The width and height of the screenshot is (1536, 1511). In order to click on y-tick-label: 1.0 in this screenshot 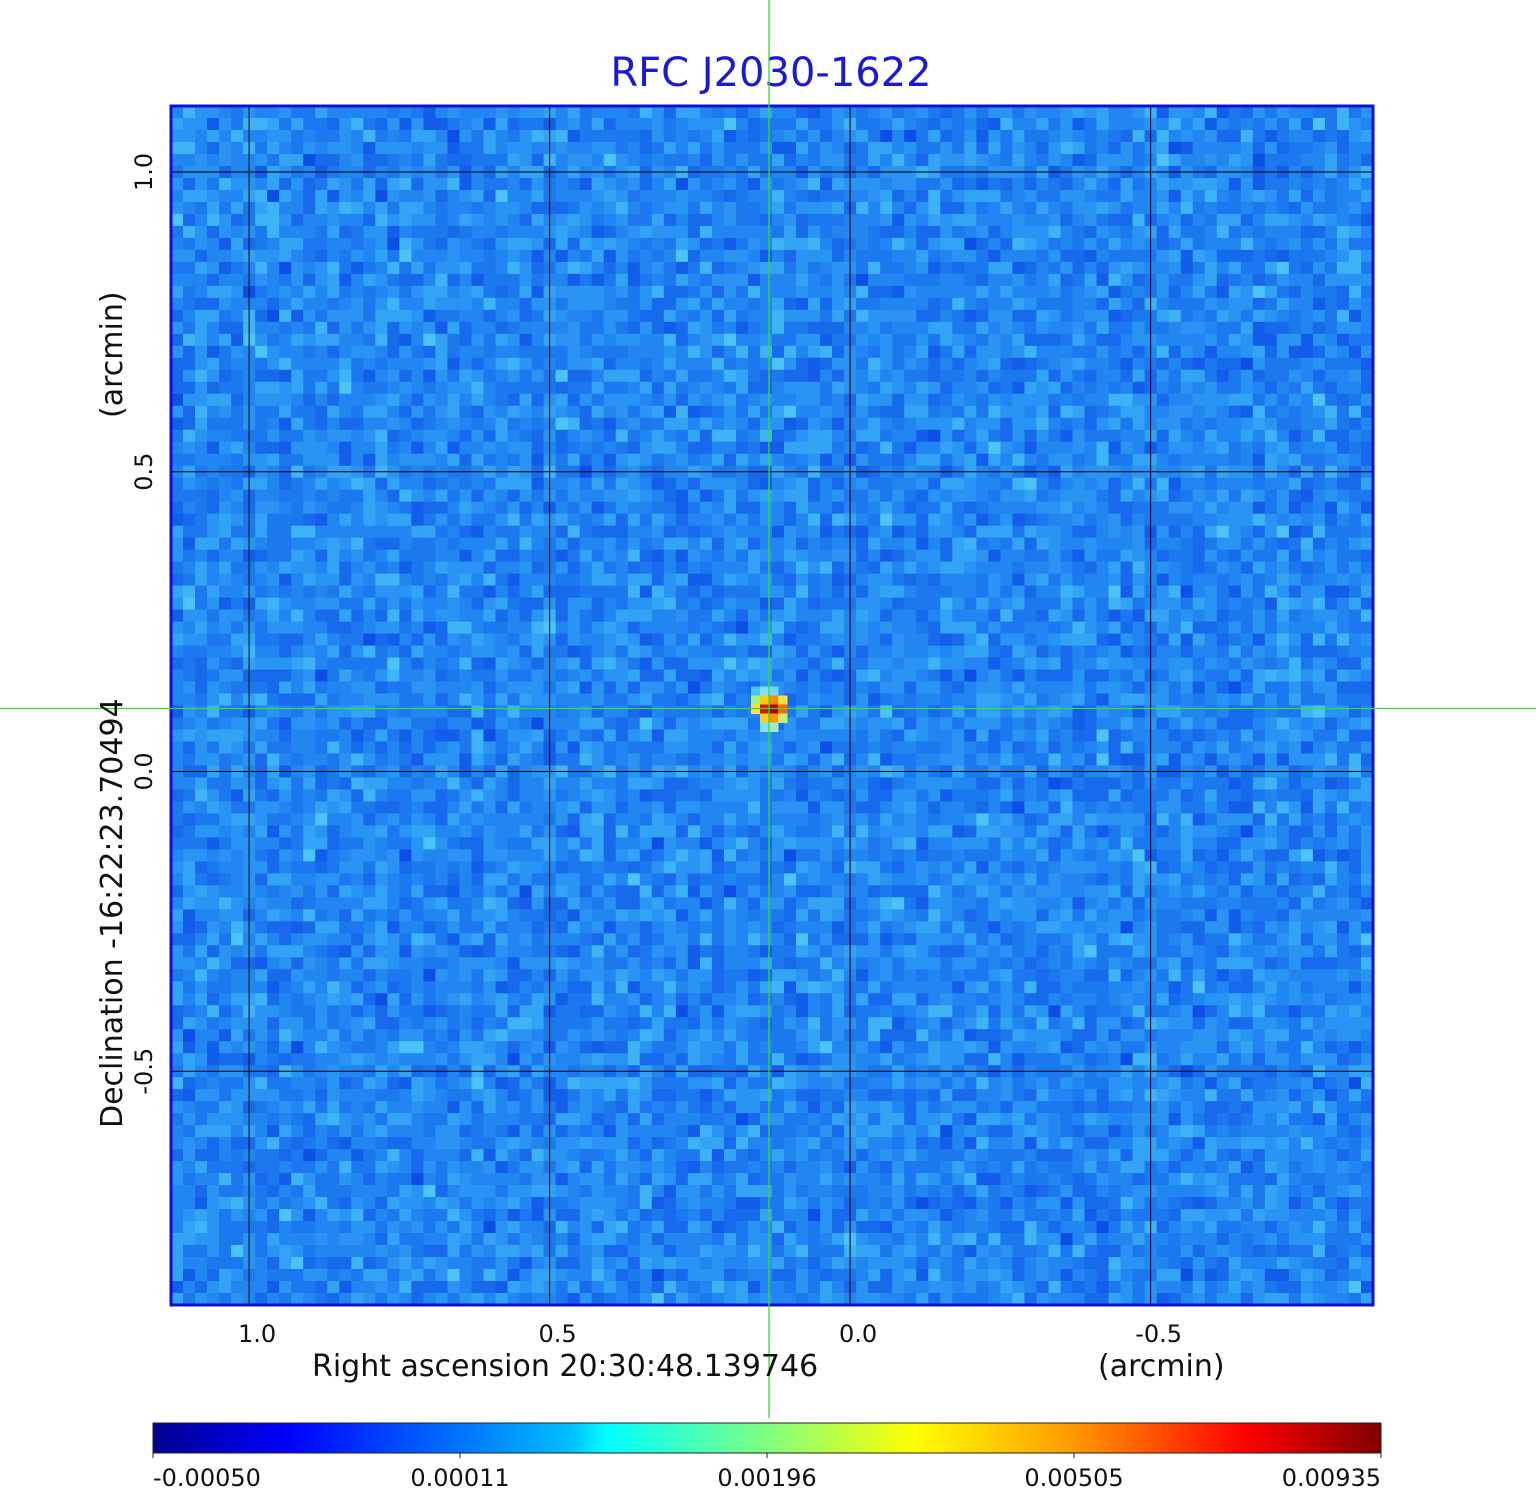, I will do `click(144, 172)`.